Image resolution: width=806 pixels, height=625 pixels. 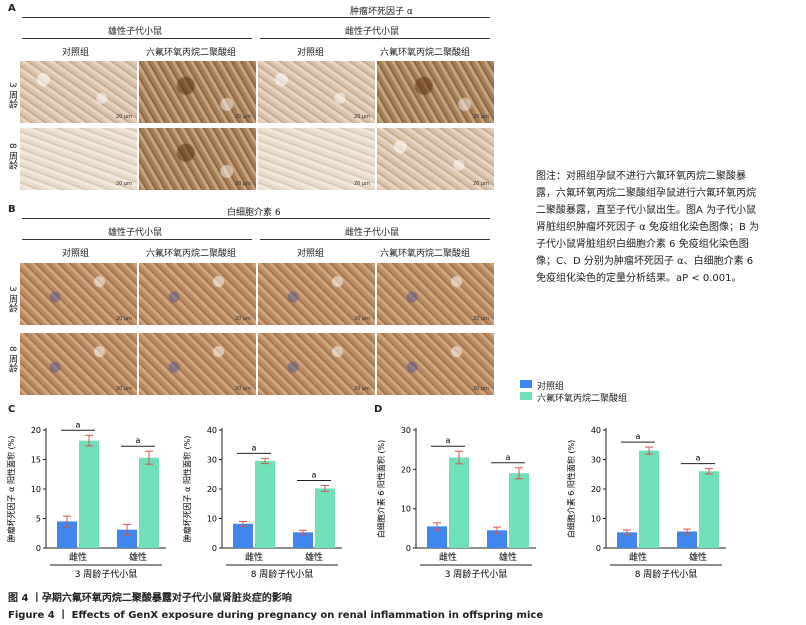 What do you see at coordinates (197, 364) in the screenshot?
I see `ihc-image-b-8w-male-genx: 20 μm` at bounding box center [197, 364].